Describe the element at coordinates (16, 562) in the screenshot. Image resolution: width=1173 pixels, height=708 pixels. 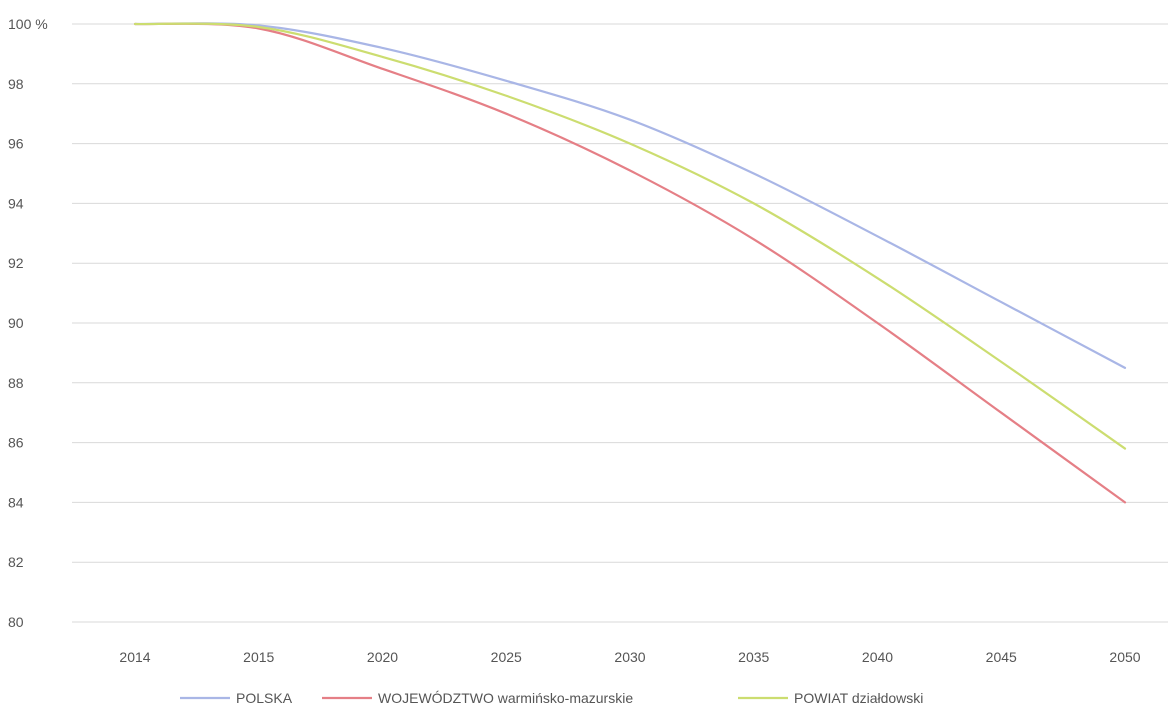
I see `y-tick-label: 82` at that location.